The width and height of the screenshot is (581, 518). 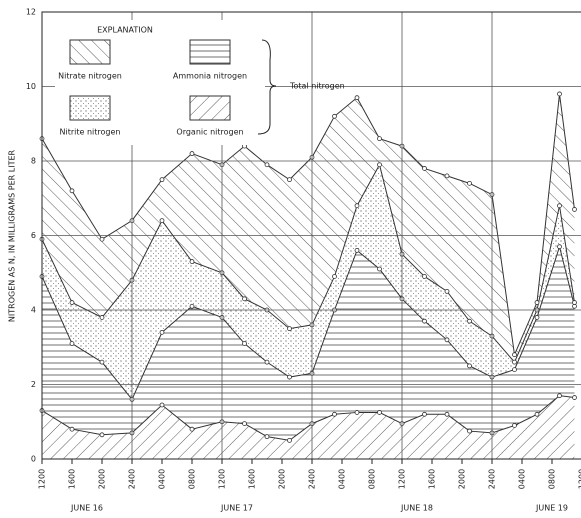 I want to click on y-tick-label: 4, so click(x=33, y=310).